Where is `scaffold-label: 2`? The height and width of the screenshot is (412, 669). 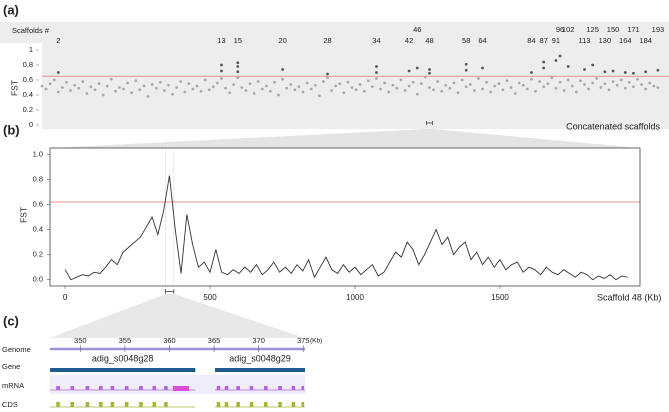
scaffold-label: 2 is located at coordinates (58, 40).